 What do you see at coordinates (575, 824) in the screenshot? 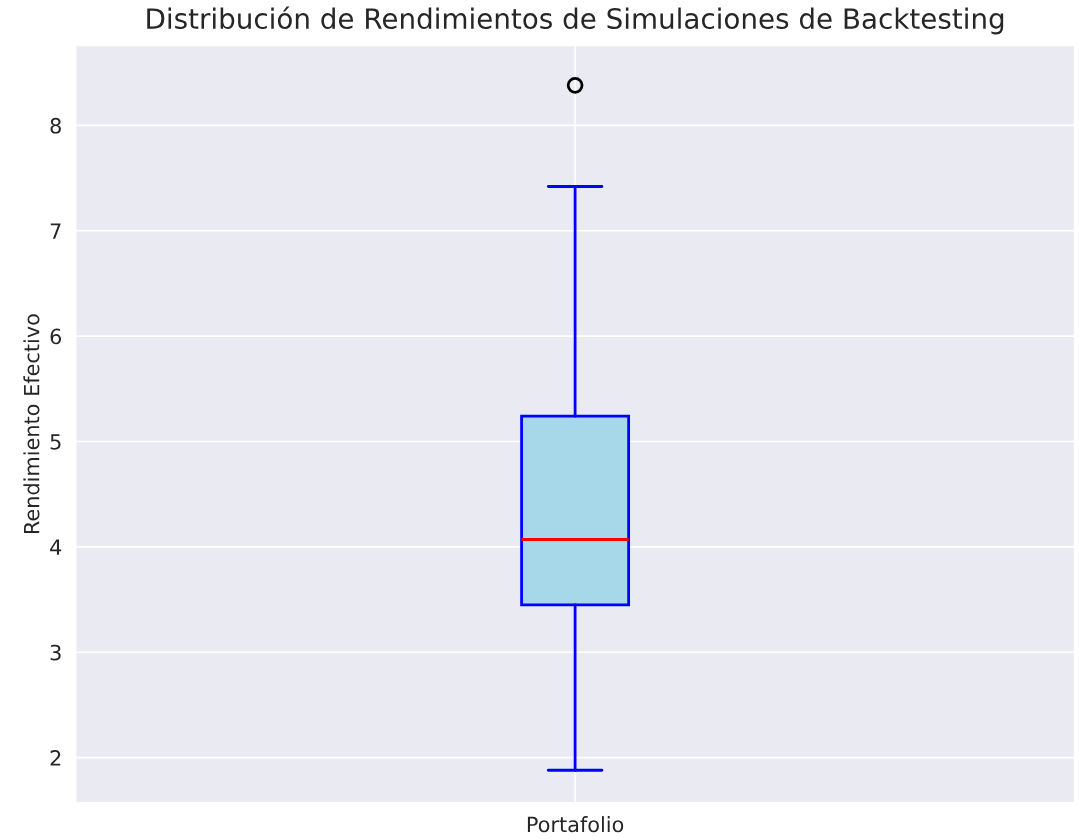
I see `x-tick-label: Portafolio` at bounding box center [575, 824].